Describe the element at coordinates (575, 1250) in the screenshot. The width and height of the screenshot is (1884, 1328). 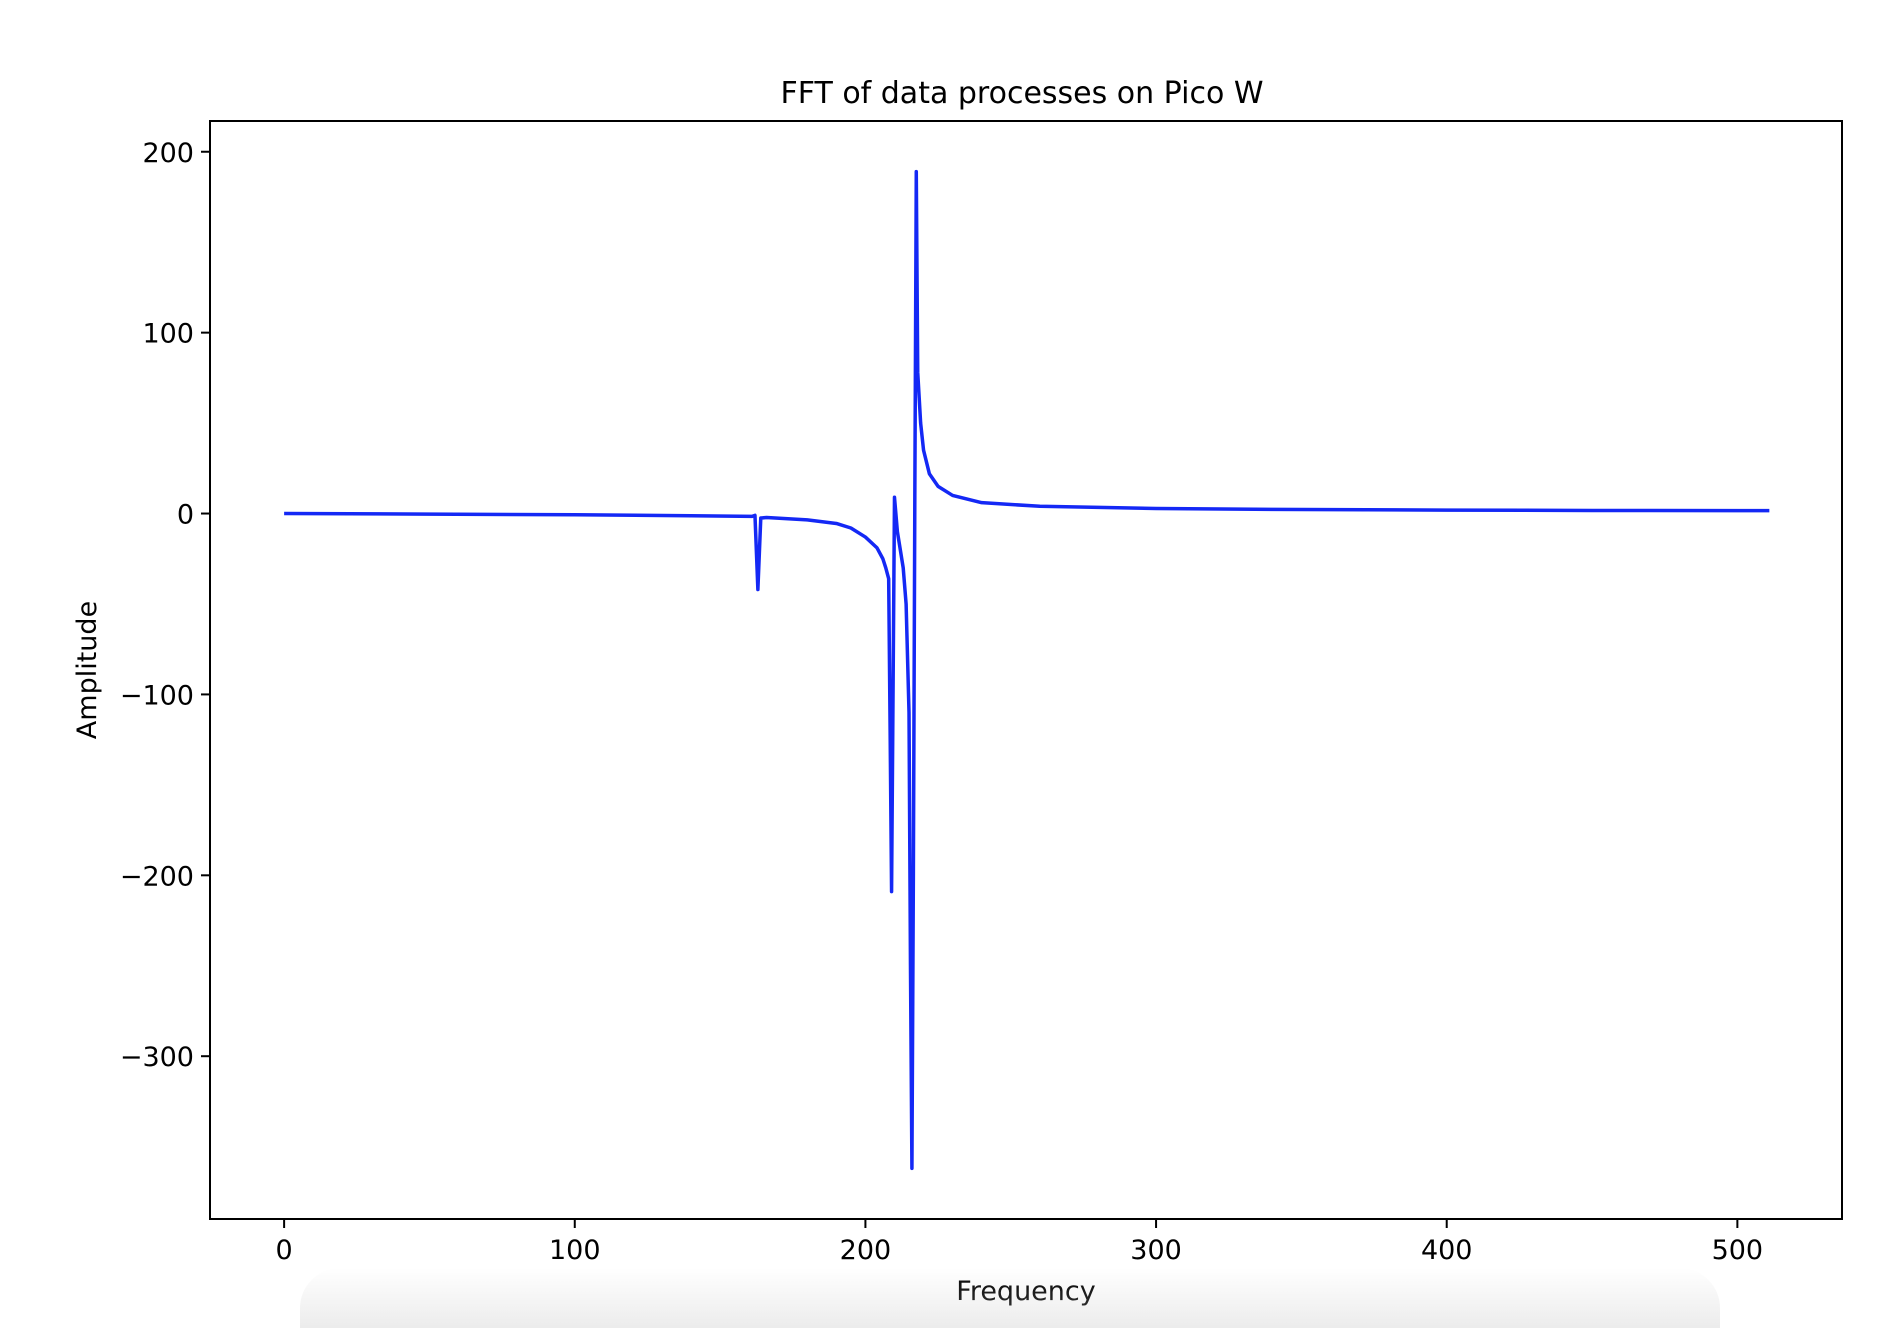
I see `x-tick-label: 100` at that location.